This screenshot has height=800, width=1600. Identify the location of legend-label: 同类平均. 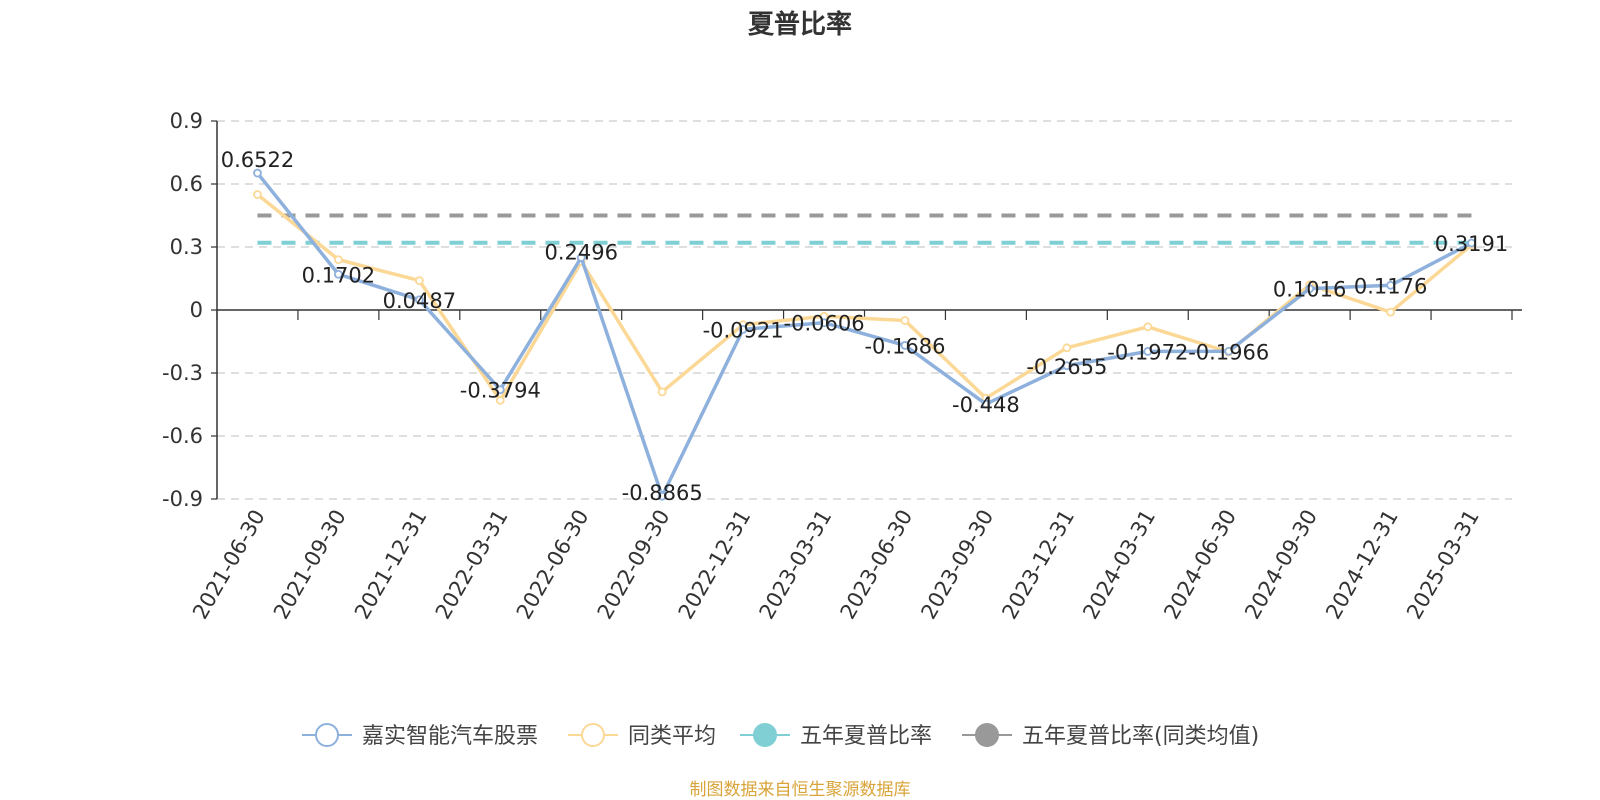
(672, 736).